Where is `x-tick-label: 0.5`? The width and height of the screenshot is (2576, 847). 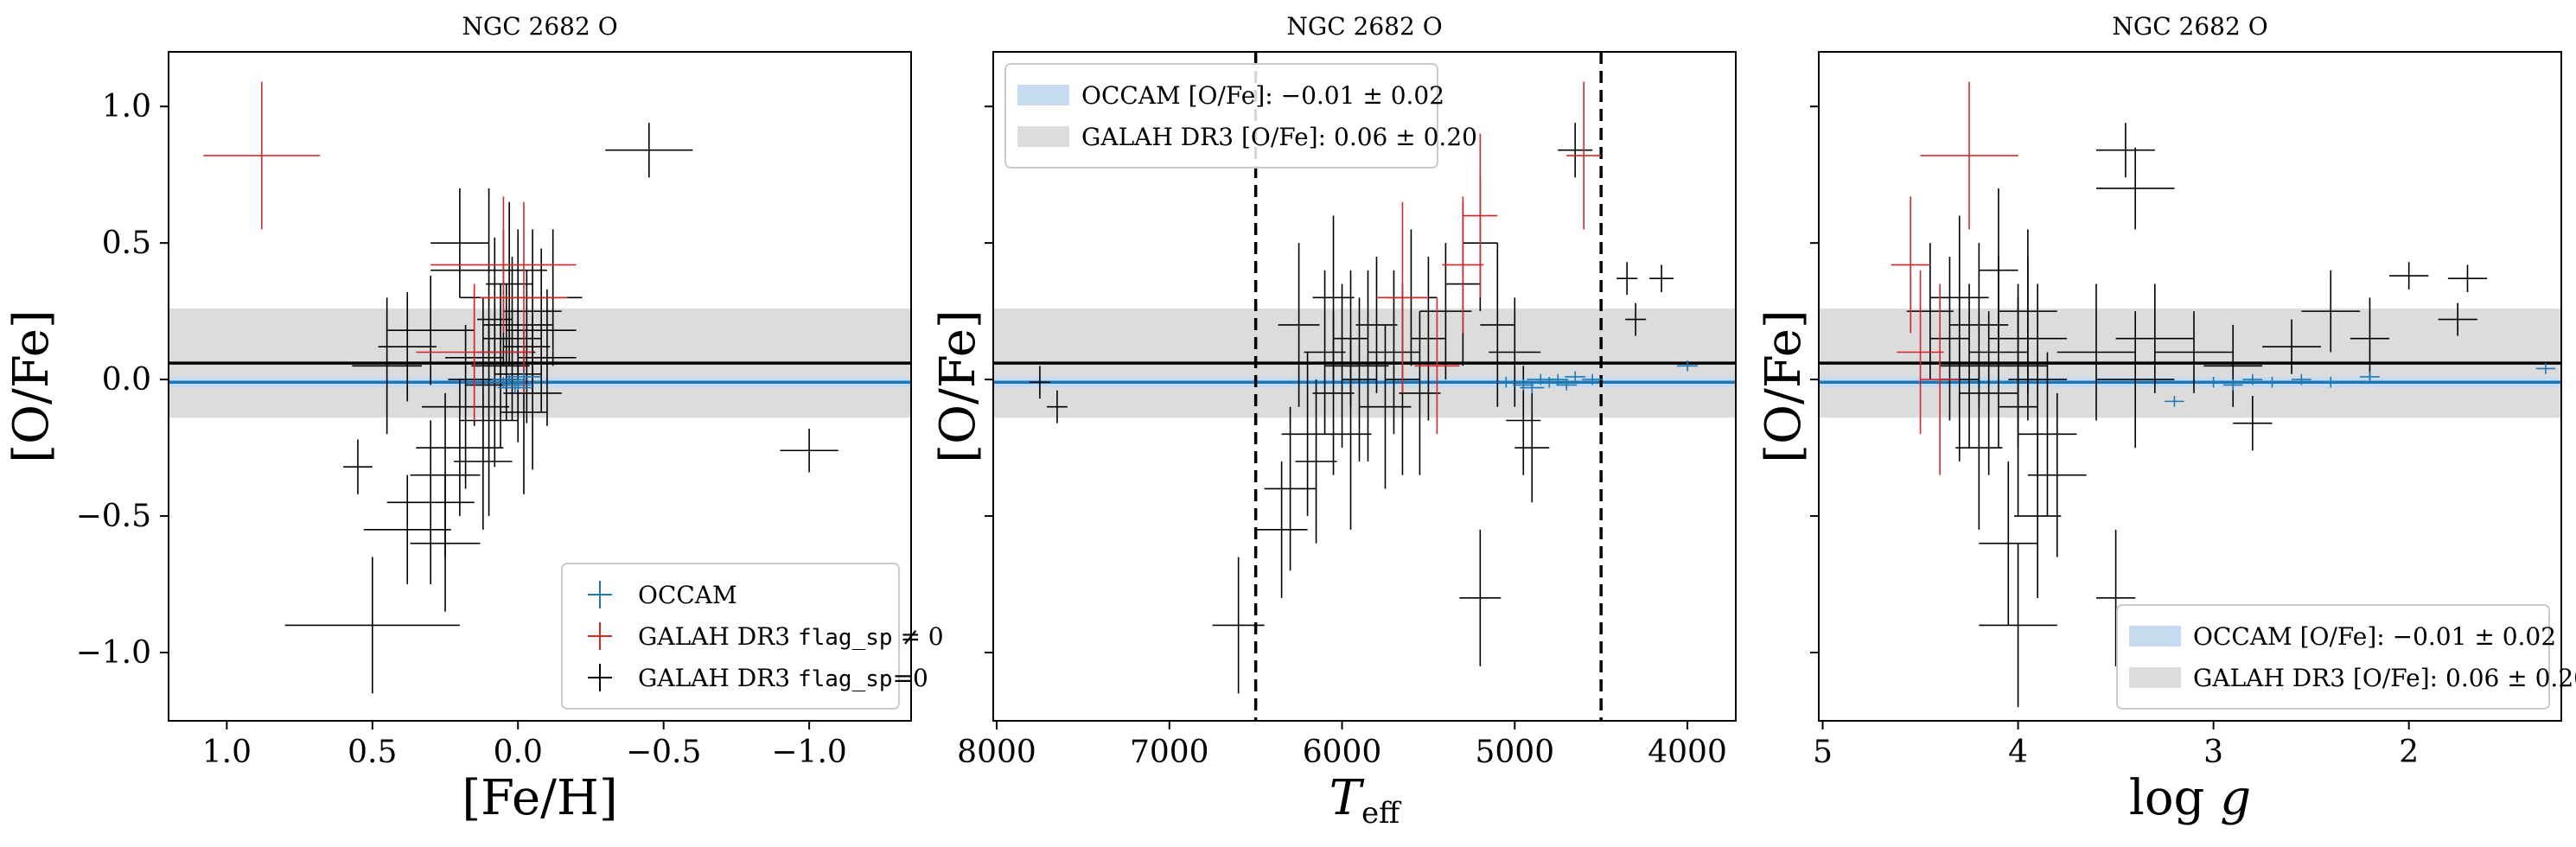
x-tick-label: 0.5 is located at coordinates (372, 752).